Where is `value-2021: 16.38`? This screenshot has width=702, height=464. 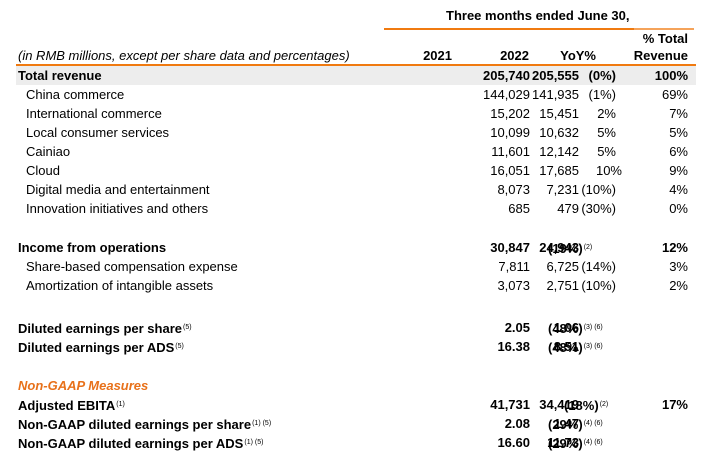 value-2021: 16.38 is located at coordinates (513, 346).